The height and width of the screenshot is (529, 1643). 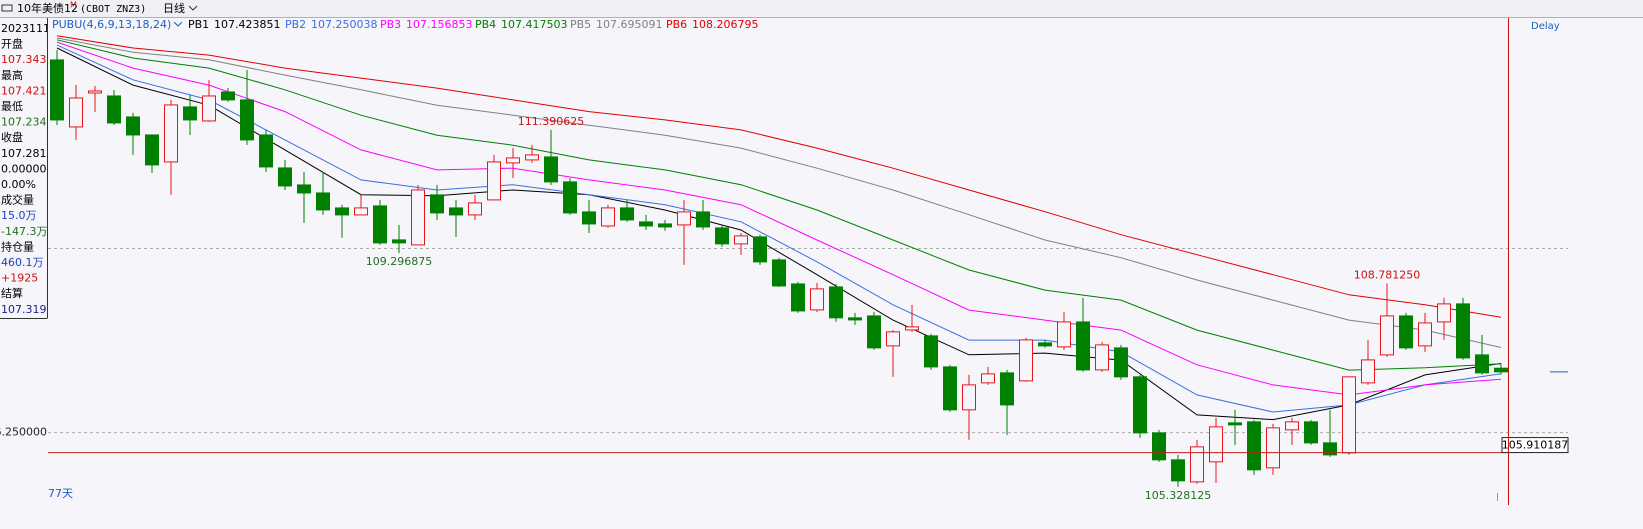 What do you see at coordinates (178, 24) in the screenshot?
I see `indicator-chevron` at bounding box center [178, 24].